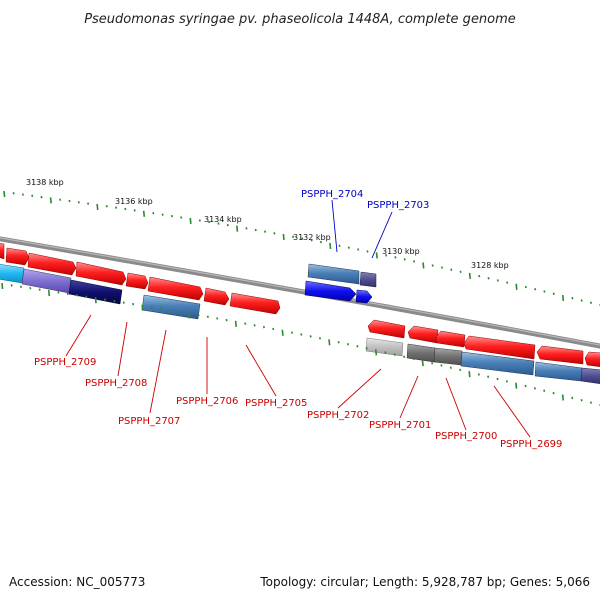  Describe the element at coordinates (116, 383) in the screenshot. I see `gene-label: PSPPH_2708` at that location.